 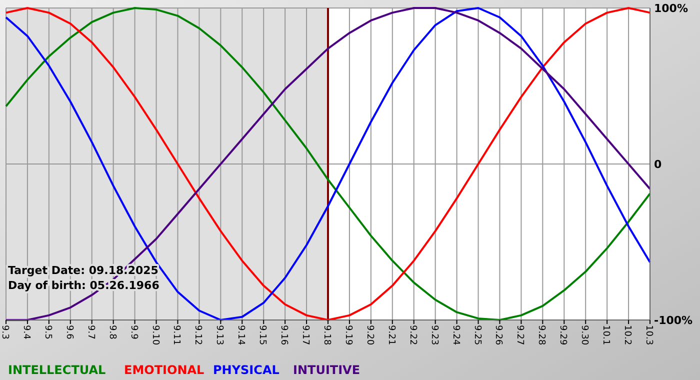 What do you see at coordinates (584, 335) in the screenshot?
I see `x-tick-label: 9.30` at bounding box center [584, 335].